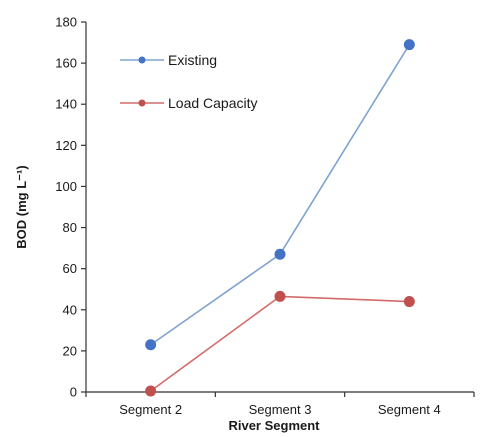 The width and height of the screenshot is (482, 437). What do you see at coordinates (66, 145) in the screenshot?
I see `y-tick-label: 120` at bounding box center [66, 145].